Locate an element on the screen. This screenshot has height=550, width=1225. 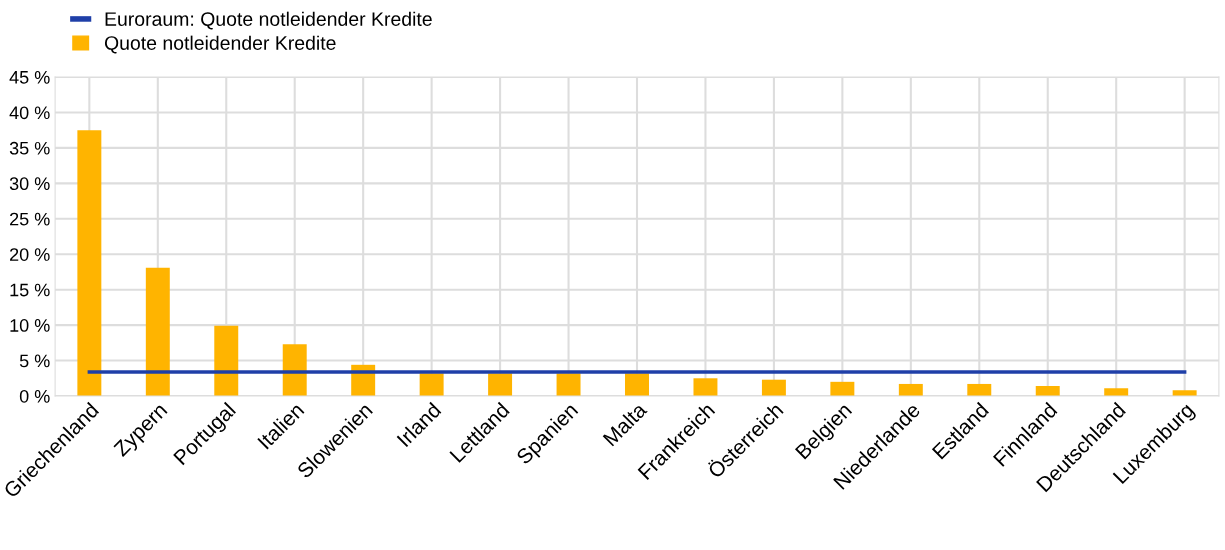
y-tick-label: 45 % is located at coordinates (29, 77).